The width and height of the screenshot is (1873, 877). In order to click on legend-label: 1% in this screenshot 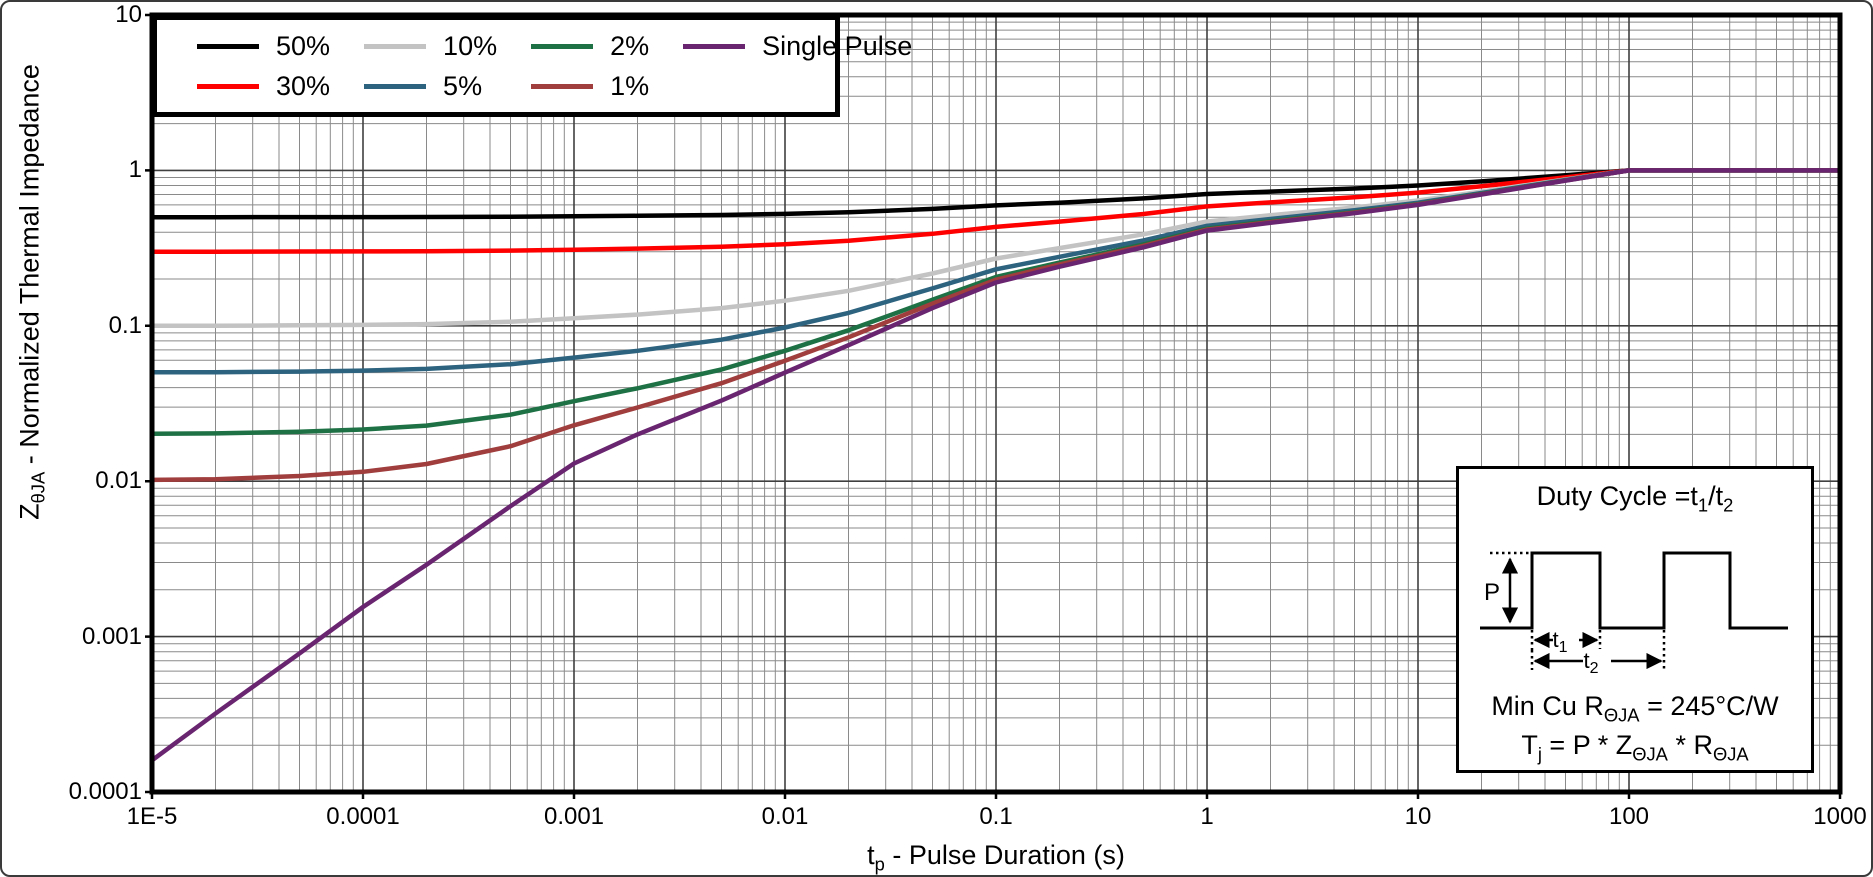, I will do `click(630, 85)`.